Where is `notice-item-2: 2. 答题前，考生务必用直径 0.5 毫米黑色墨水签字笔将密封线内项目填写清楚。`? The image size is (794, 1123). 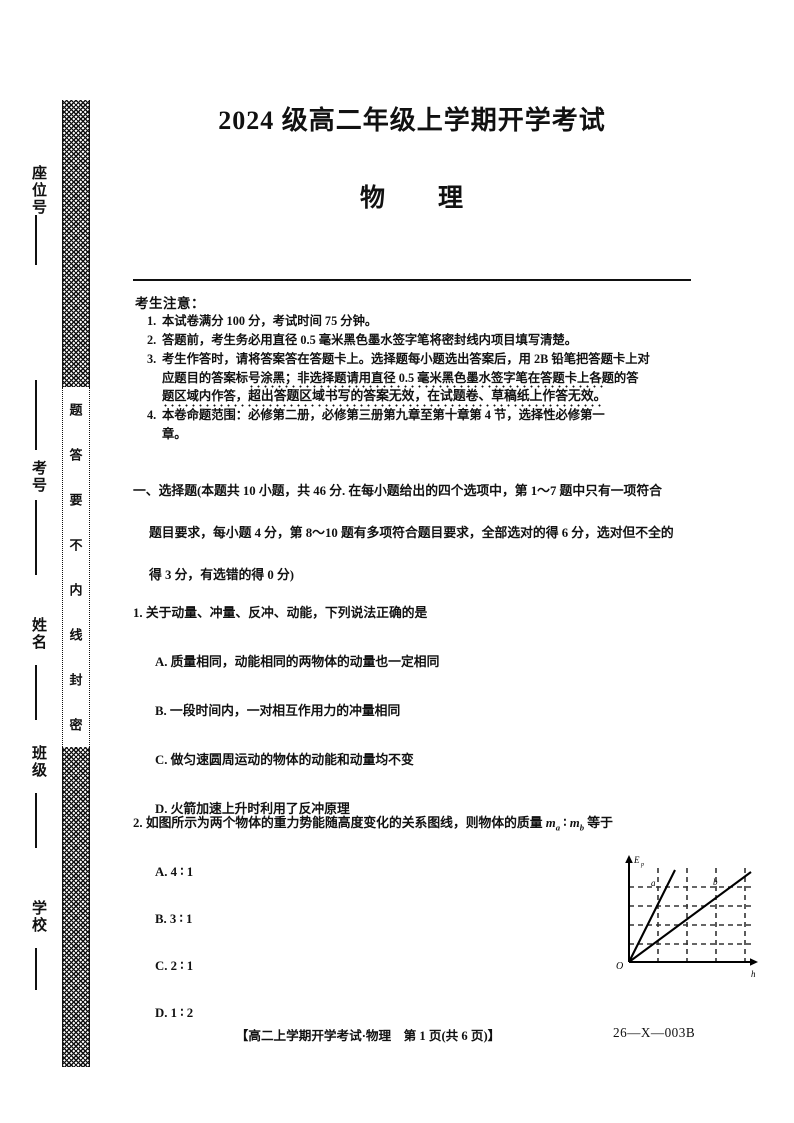
notice-item-2: 2. 答题前，考生务必用直径 0.5 毫米黑色墨水签字笔将密封线内项目填写清楚。 is located at coordinates (425, 340).